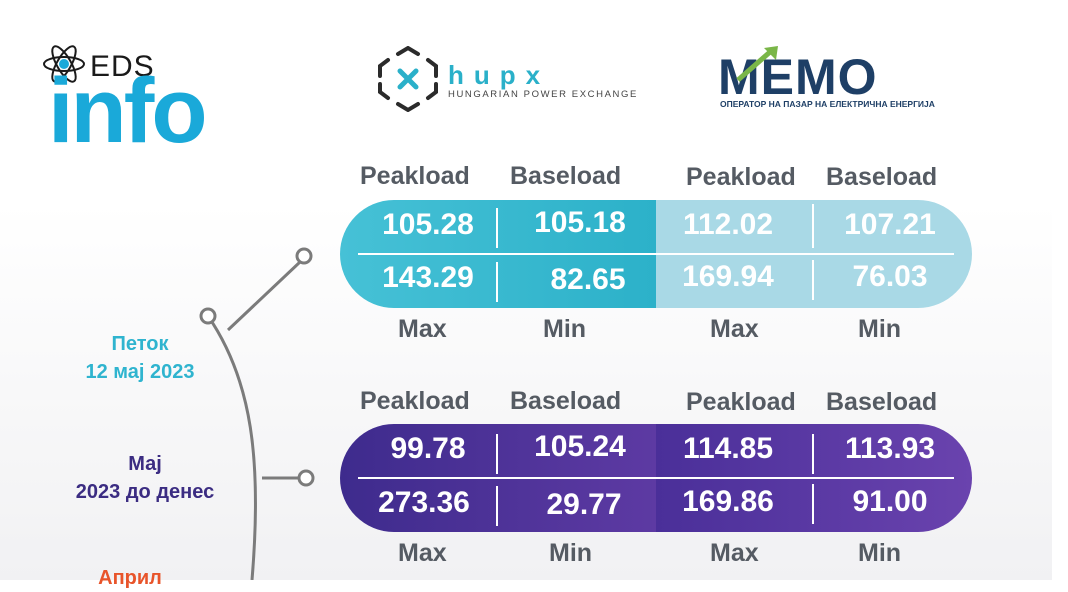  I want to click on memo-arrow-icon, so click(757, 64).